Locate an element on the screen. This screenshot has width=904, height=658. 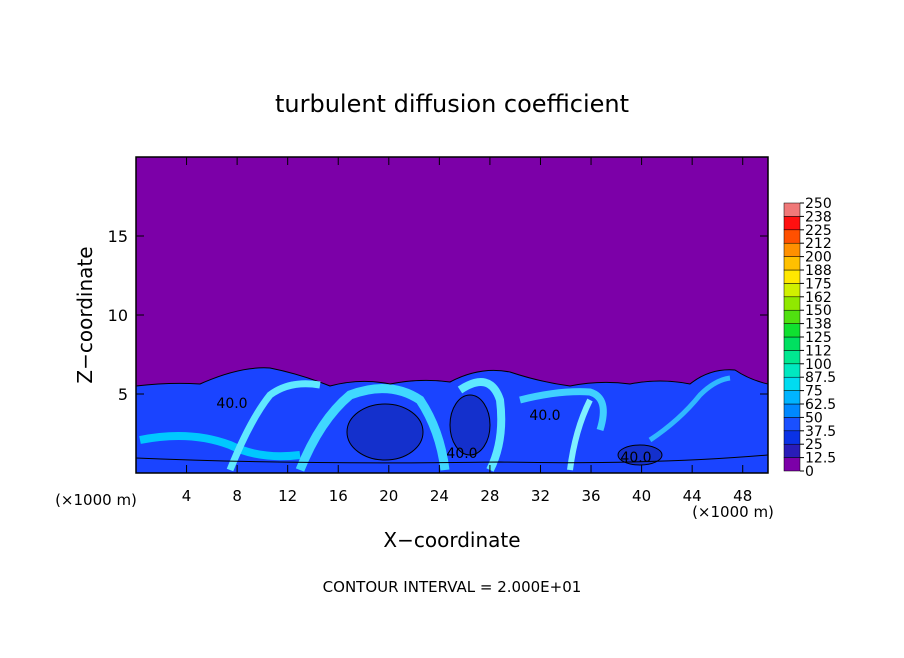
x-tick-label: 20 is located at coordinates (388, 496).